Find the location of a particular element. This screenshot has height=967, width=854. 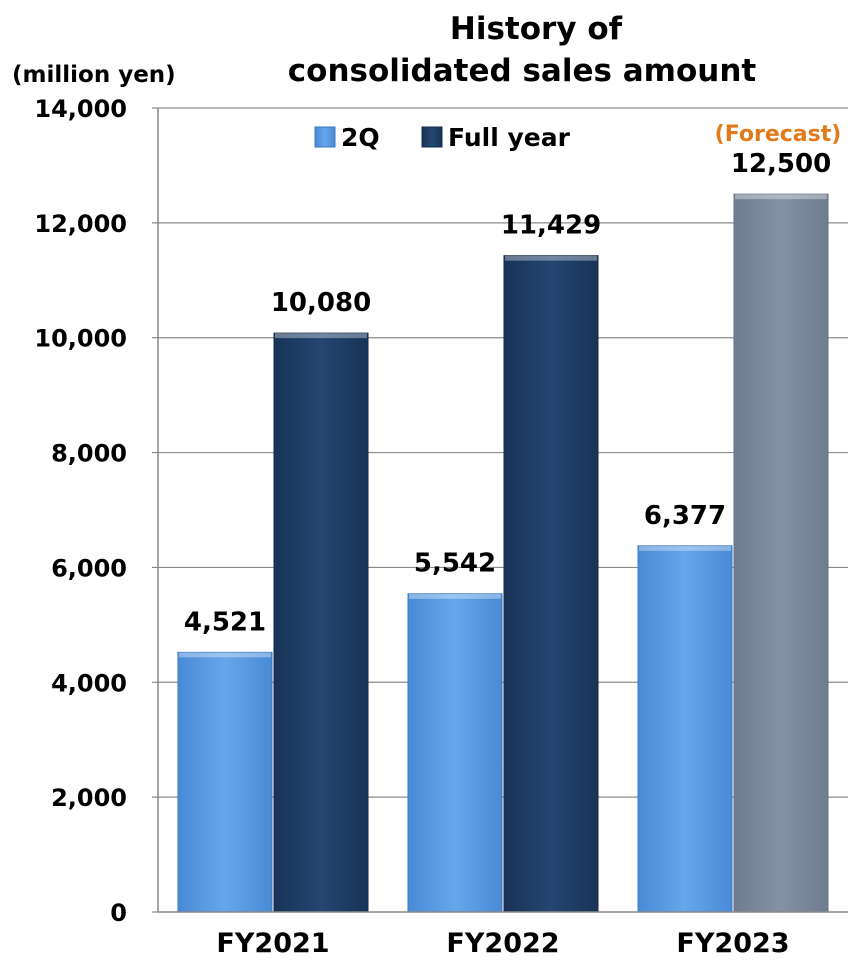

data-label: 6,377 is located at coordinates (685, 516).